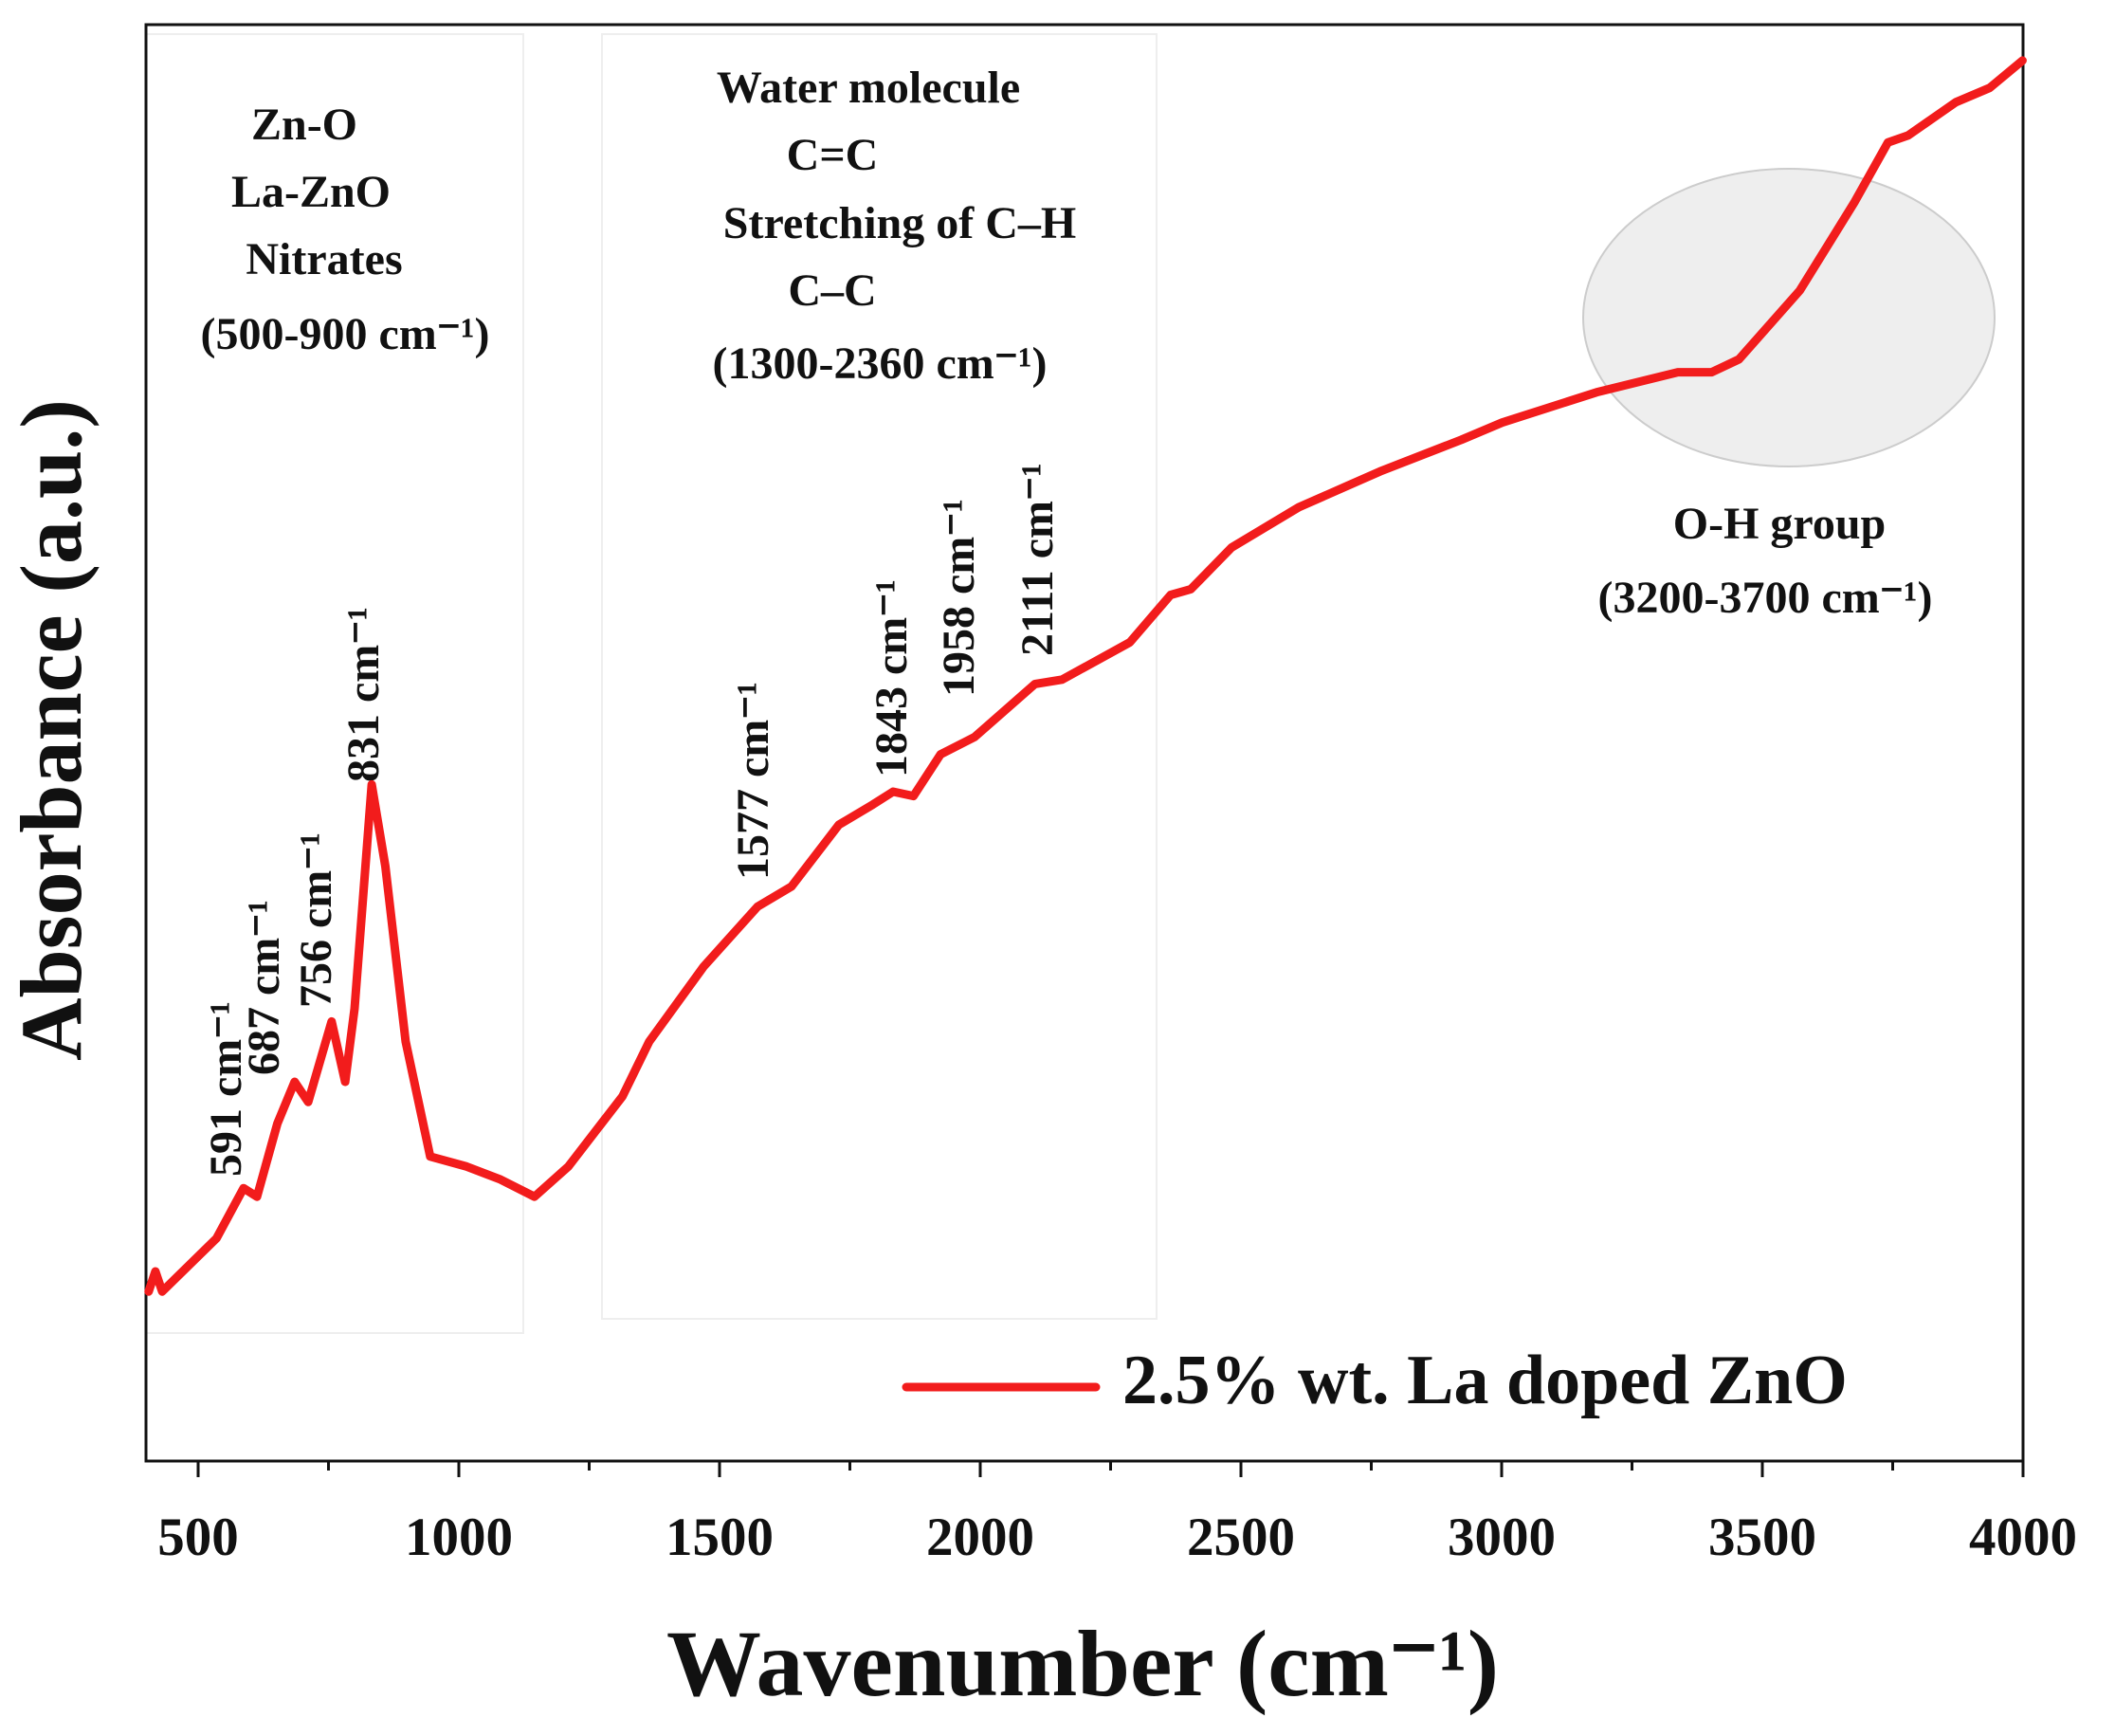  Describe the element at coordinates (51, 730) in the screenshot. I see `y-axis-title: Absorbance (a.u.)` at that location.